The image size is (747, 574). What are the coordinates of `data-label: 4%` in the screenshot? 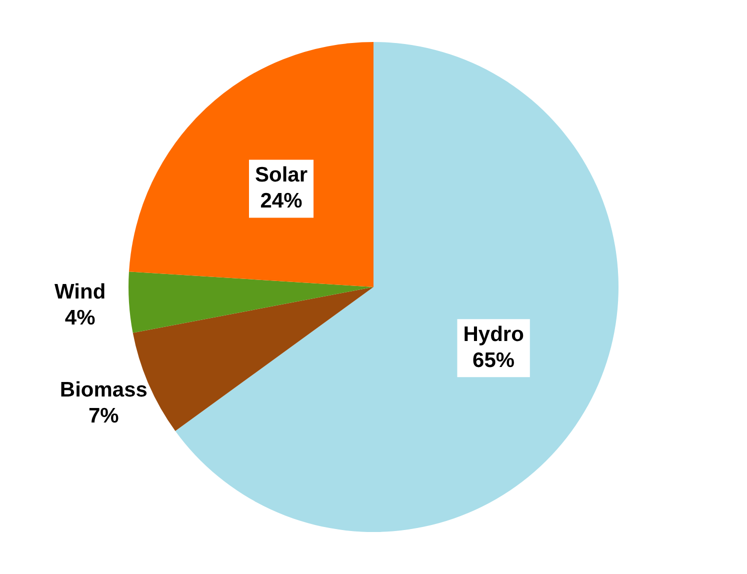 It's located at (80, 318).